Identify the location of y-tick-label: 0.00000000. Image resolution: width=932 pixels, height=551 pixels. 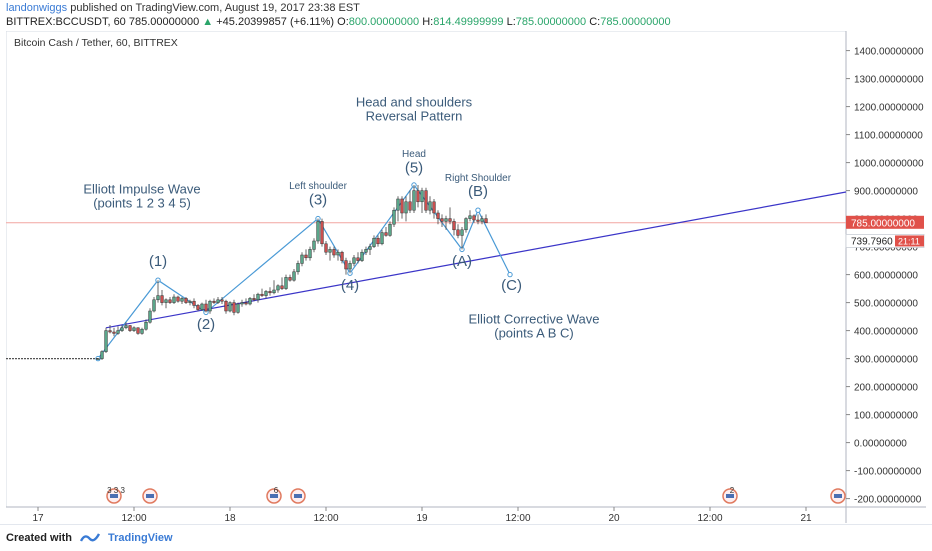
(880, 444).